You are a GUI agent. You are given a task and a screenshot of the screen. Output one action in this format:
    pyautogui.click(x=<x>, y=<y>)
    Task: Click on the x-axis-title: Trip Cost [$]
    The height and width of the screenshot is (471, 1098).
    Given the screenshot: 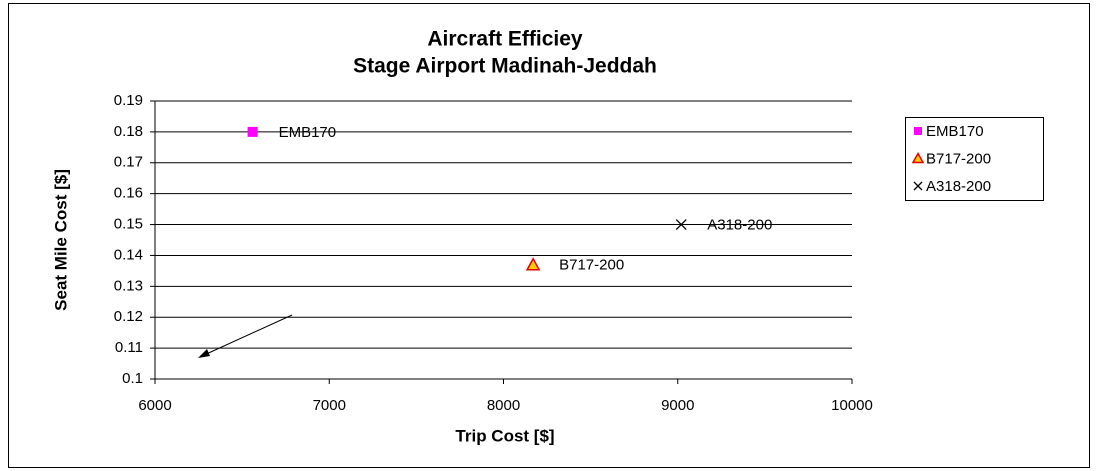 What is the action you would take?
    pyautogui.click(x=504, y=435)
    